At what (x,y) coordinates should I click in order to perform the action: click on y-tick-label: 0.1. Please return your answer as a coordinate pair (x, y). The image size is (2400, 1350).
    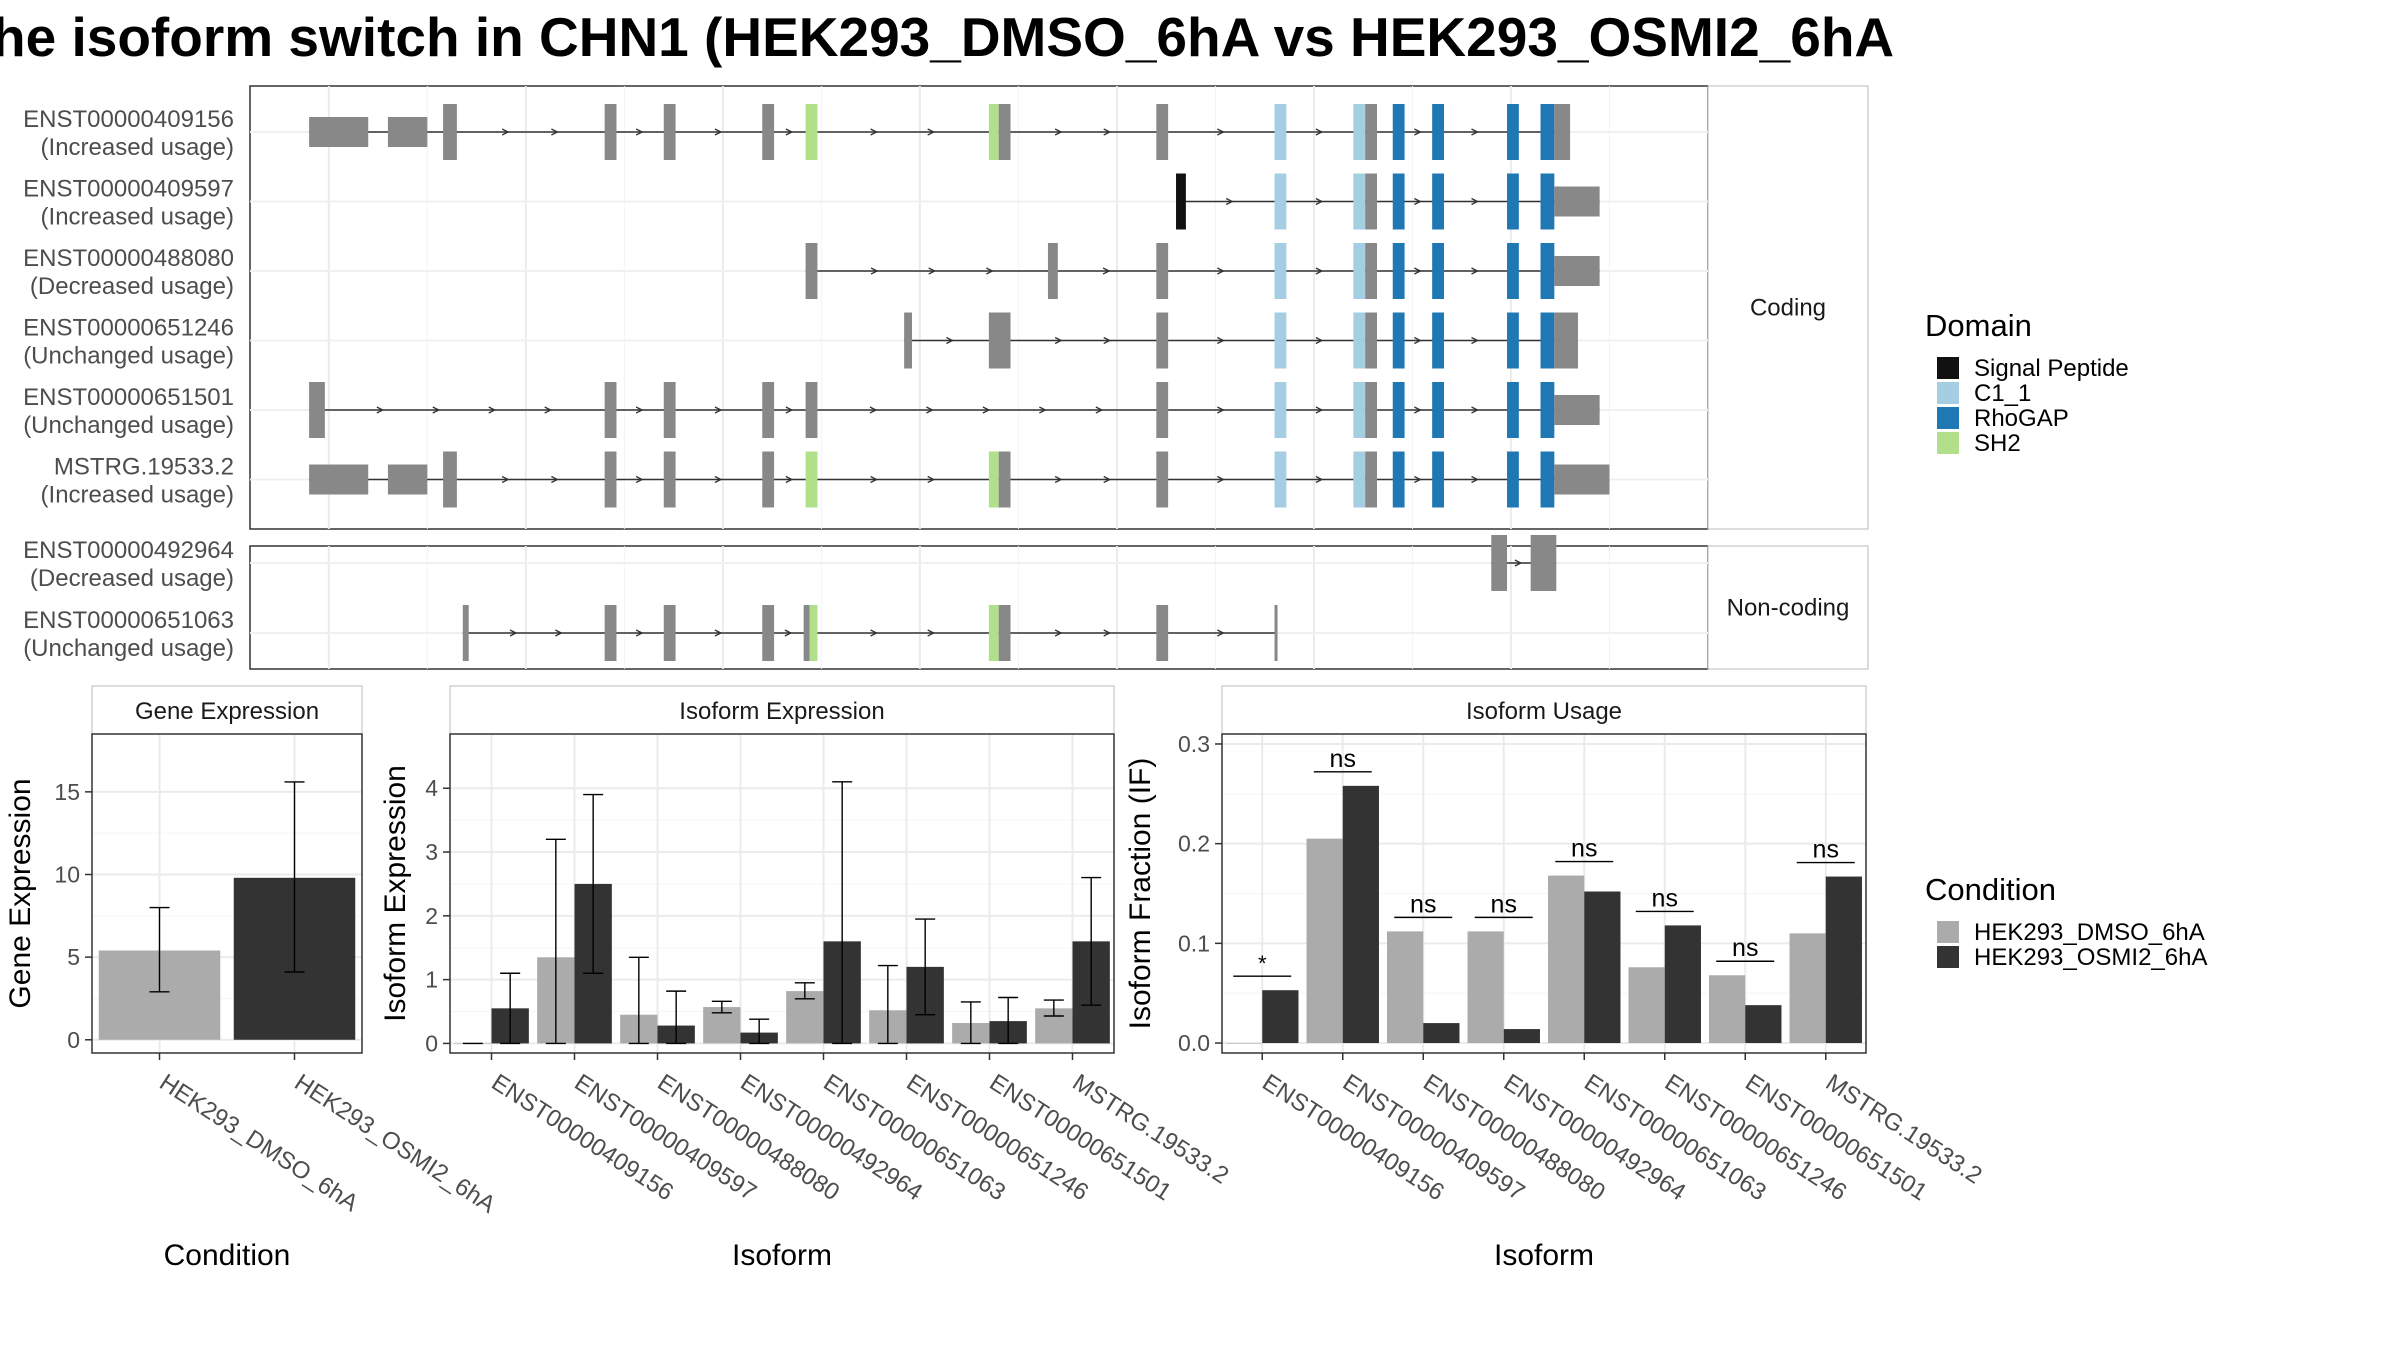
    Looking at the image, I should click on (1194, 943).